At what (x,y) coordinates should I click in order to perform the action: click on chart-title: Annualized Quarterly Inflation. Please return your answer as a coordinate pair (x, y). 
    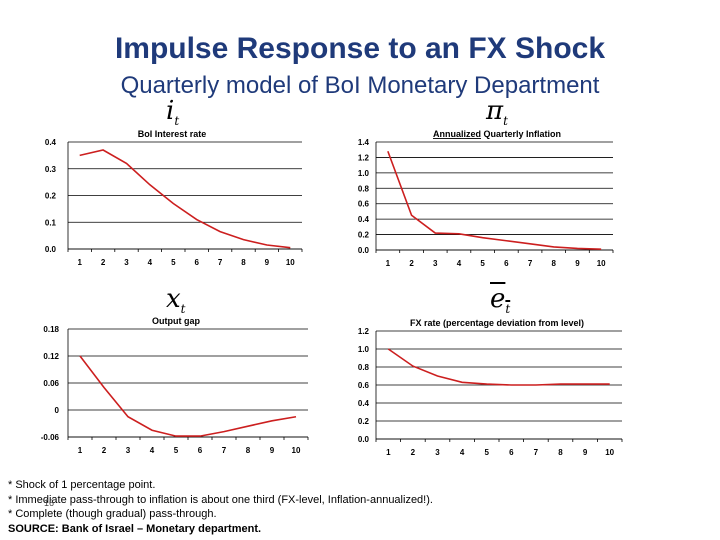
    Looking at the image, I should click on (497, 134).